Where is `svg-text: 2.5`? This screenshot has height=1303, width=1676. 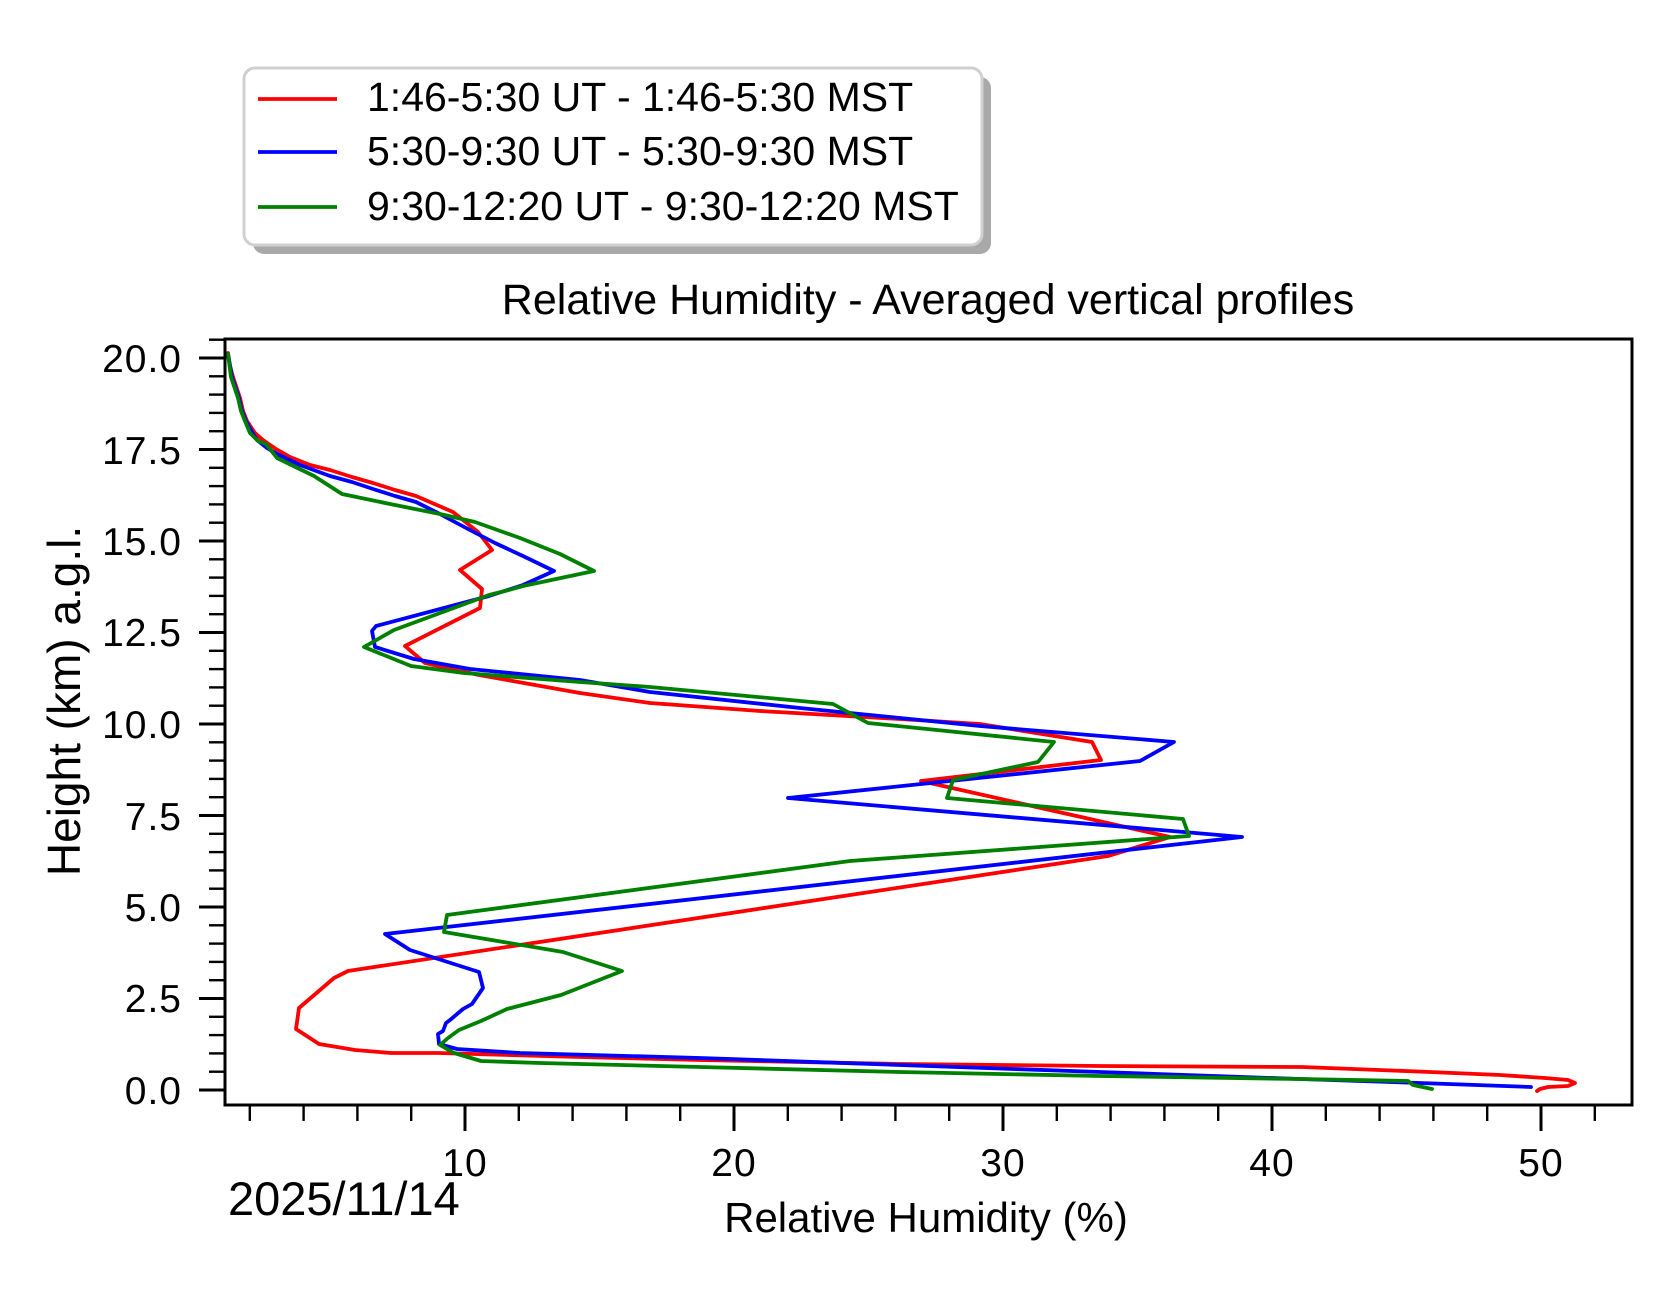 svg-text: 2.5 is located at coordinates (153, 999).